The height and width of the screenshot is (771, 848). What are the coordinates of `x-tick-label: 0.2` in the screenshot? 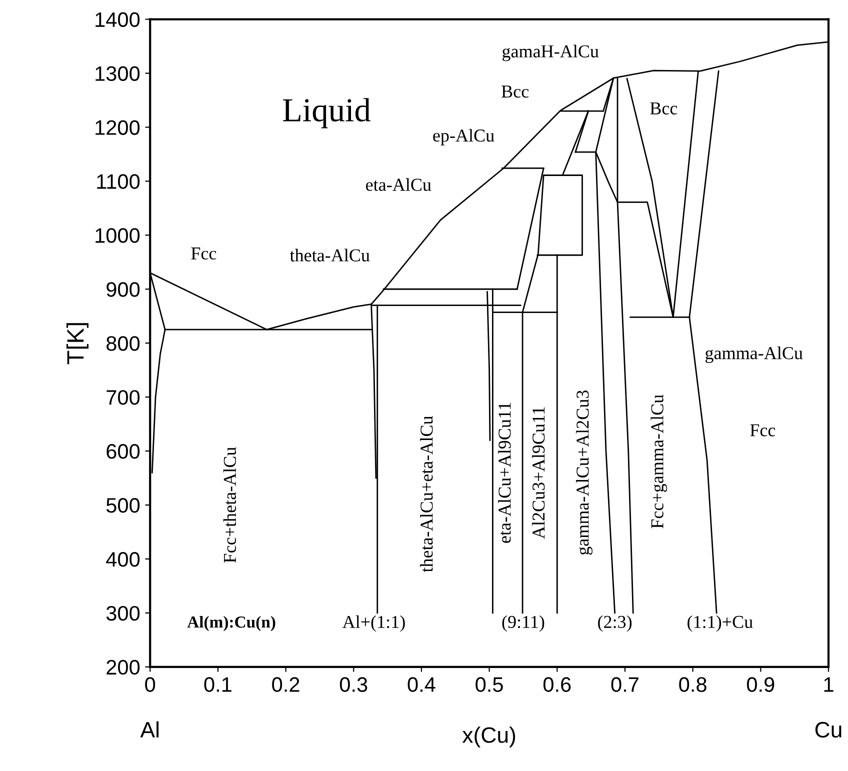 It's located at (286, 684).